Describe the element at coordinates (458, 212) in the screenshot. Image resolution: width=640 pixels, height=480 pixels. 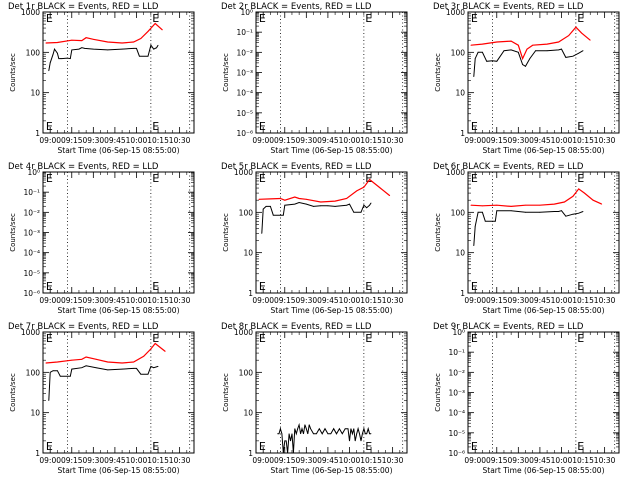
I see `y-tick-label: 100` at that location.